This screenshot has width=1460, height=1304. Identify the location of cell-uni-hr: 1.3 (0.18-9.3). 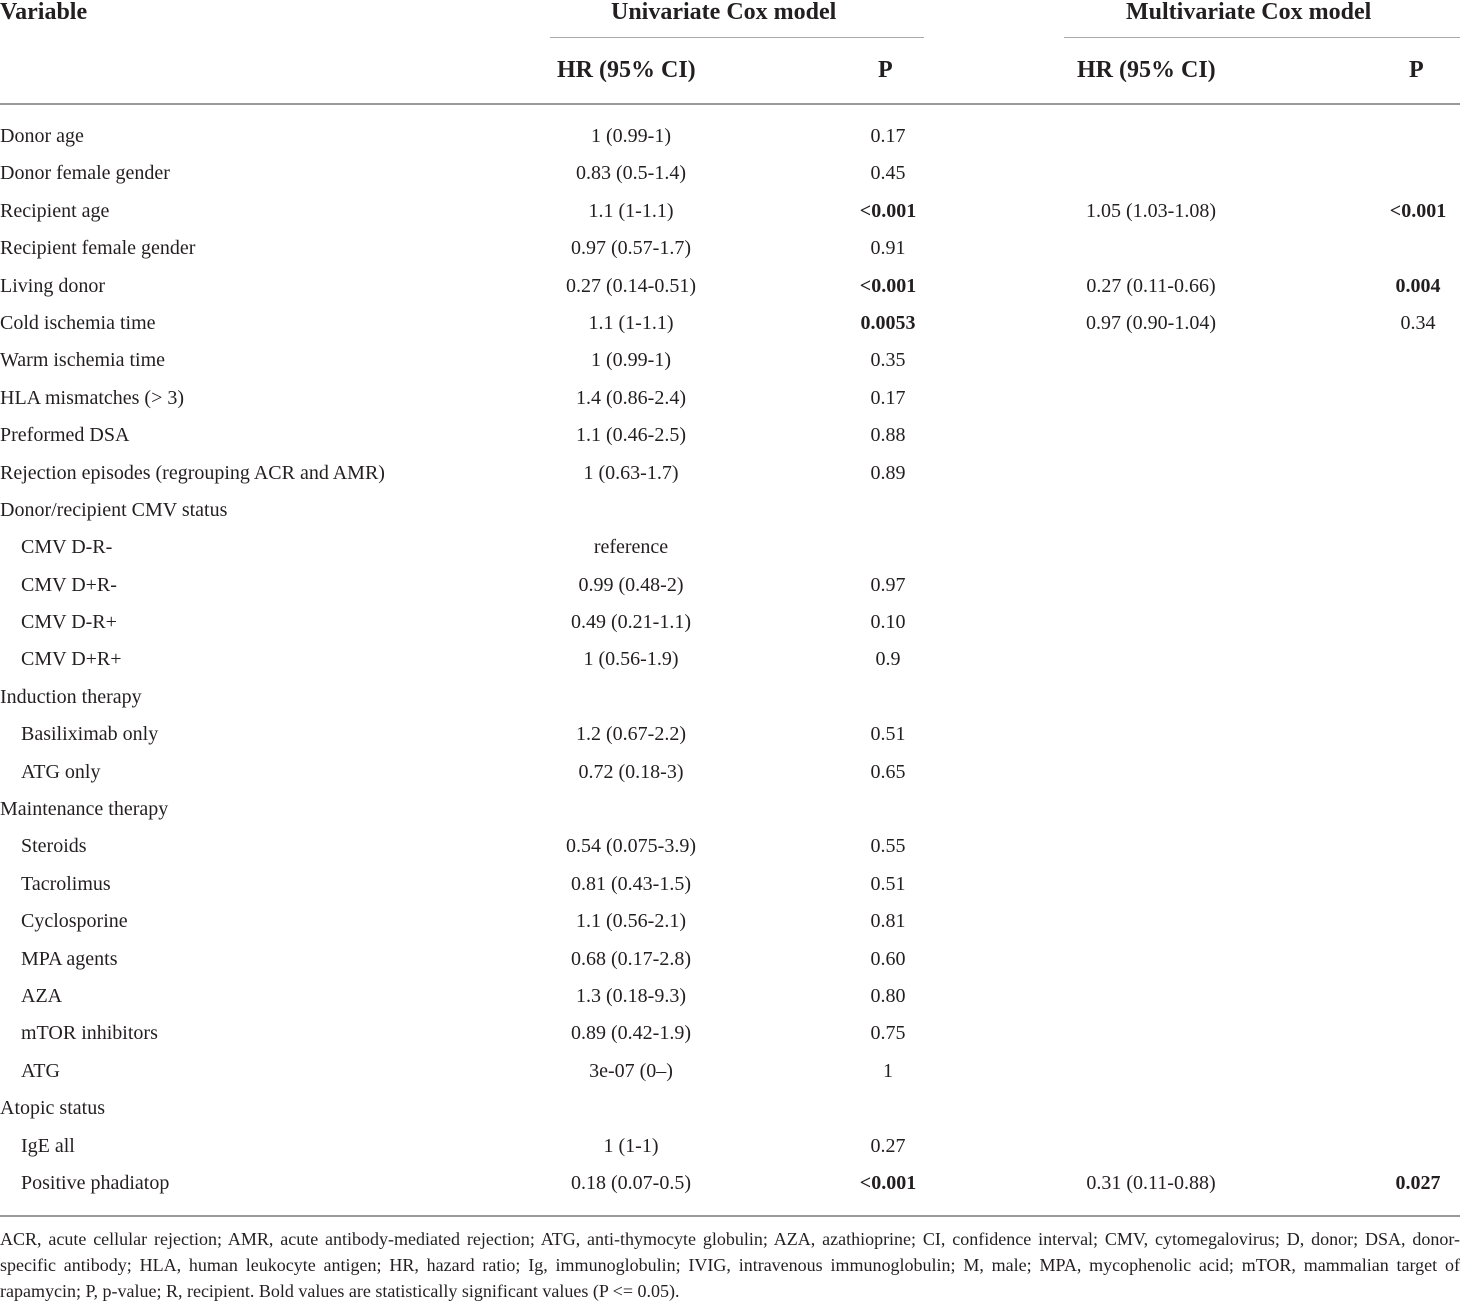
(631, 995).